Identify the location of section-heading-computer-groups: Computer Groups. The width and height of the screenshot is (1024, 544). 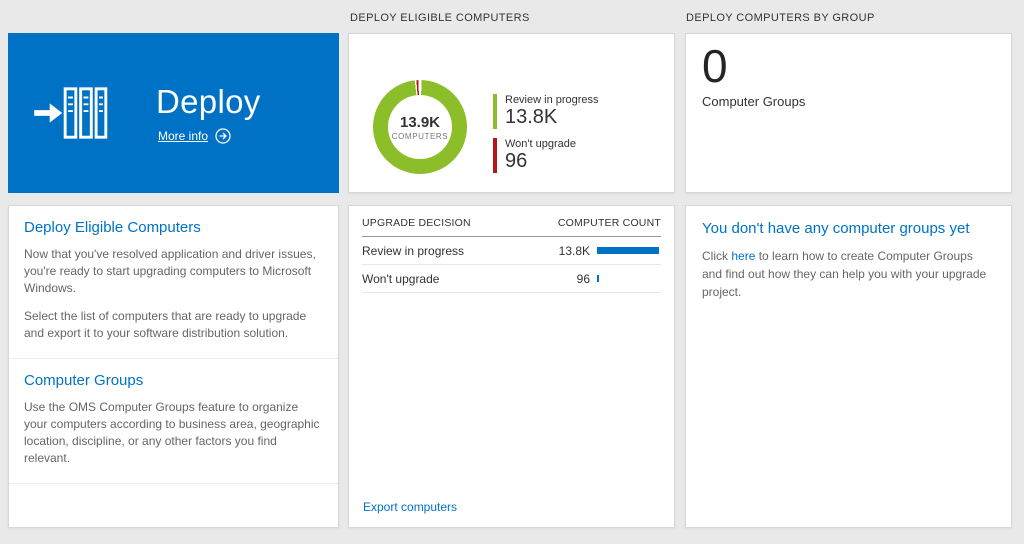
(84, 381).